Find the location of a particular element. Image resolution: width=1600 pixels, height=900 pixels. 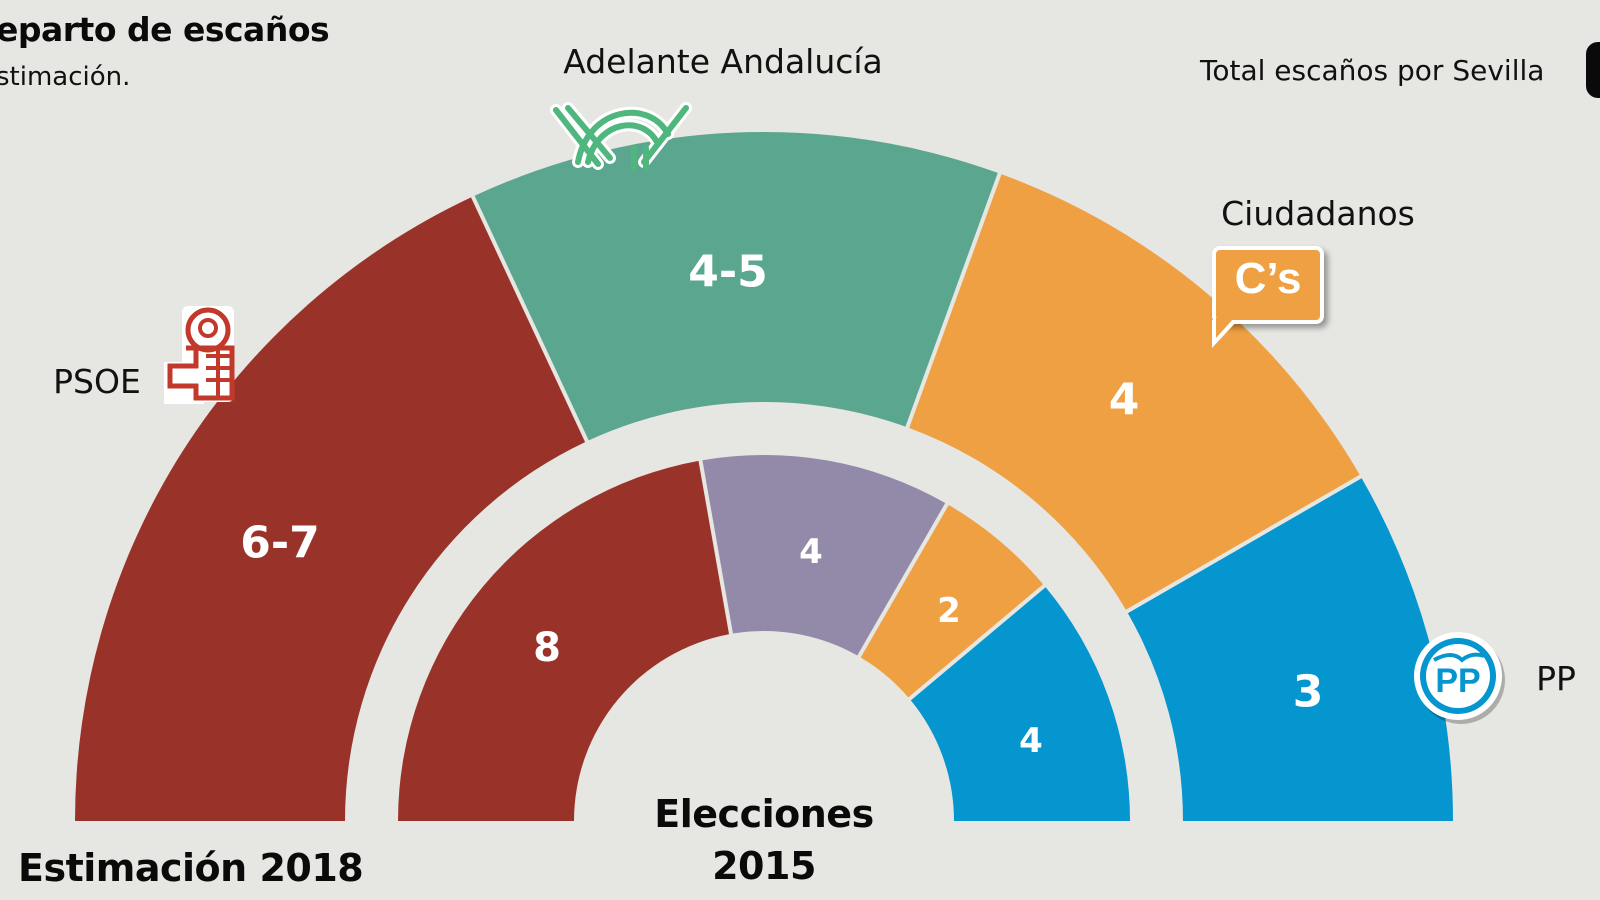

party-name-adelante-andalucia: Adelante Andalucía is located at coordinates (723, 61).